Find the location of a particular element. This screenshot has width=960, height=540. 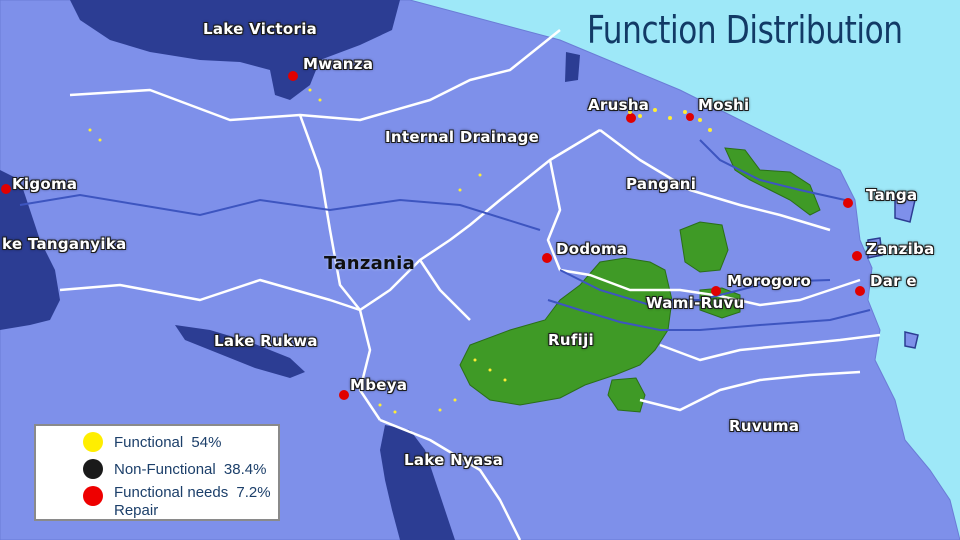

label-tanga: Tanga is located at coordinates (892, 195).